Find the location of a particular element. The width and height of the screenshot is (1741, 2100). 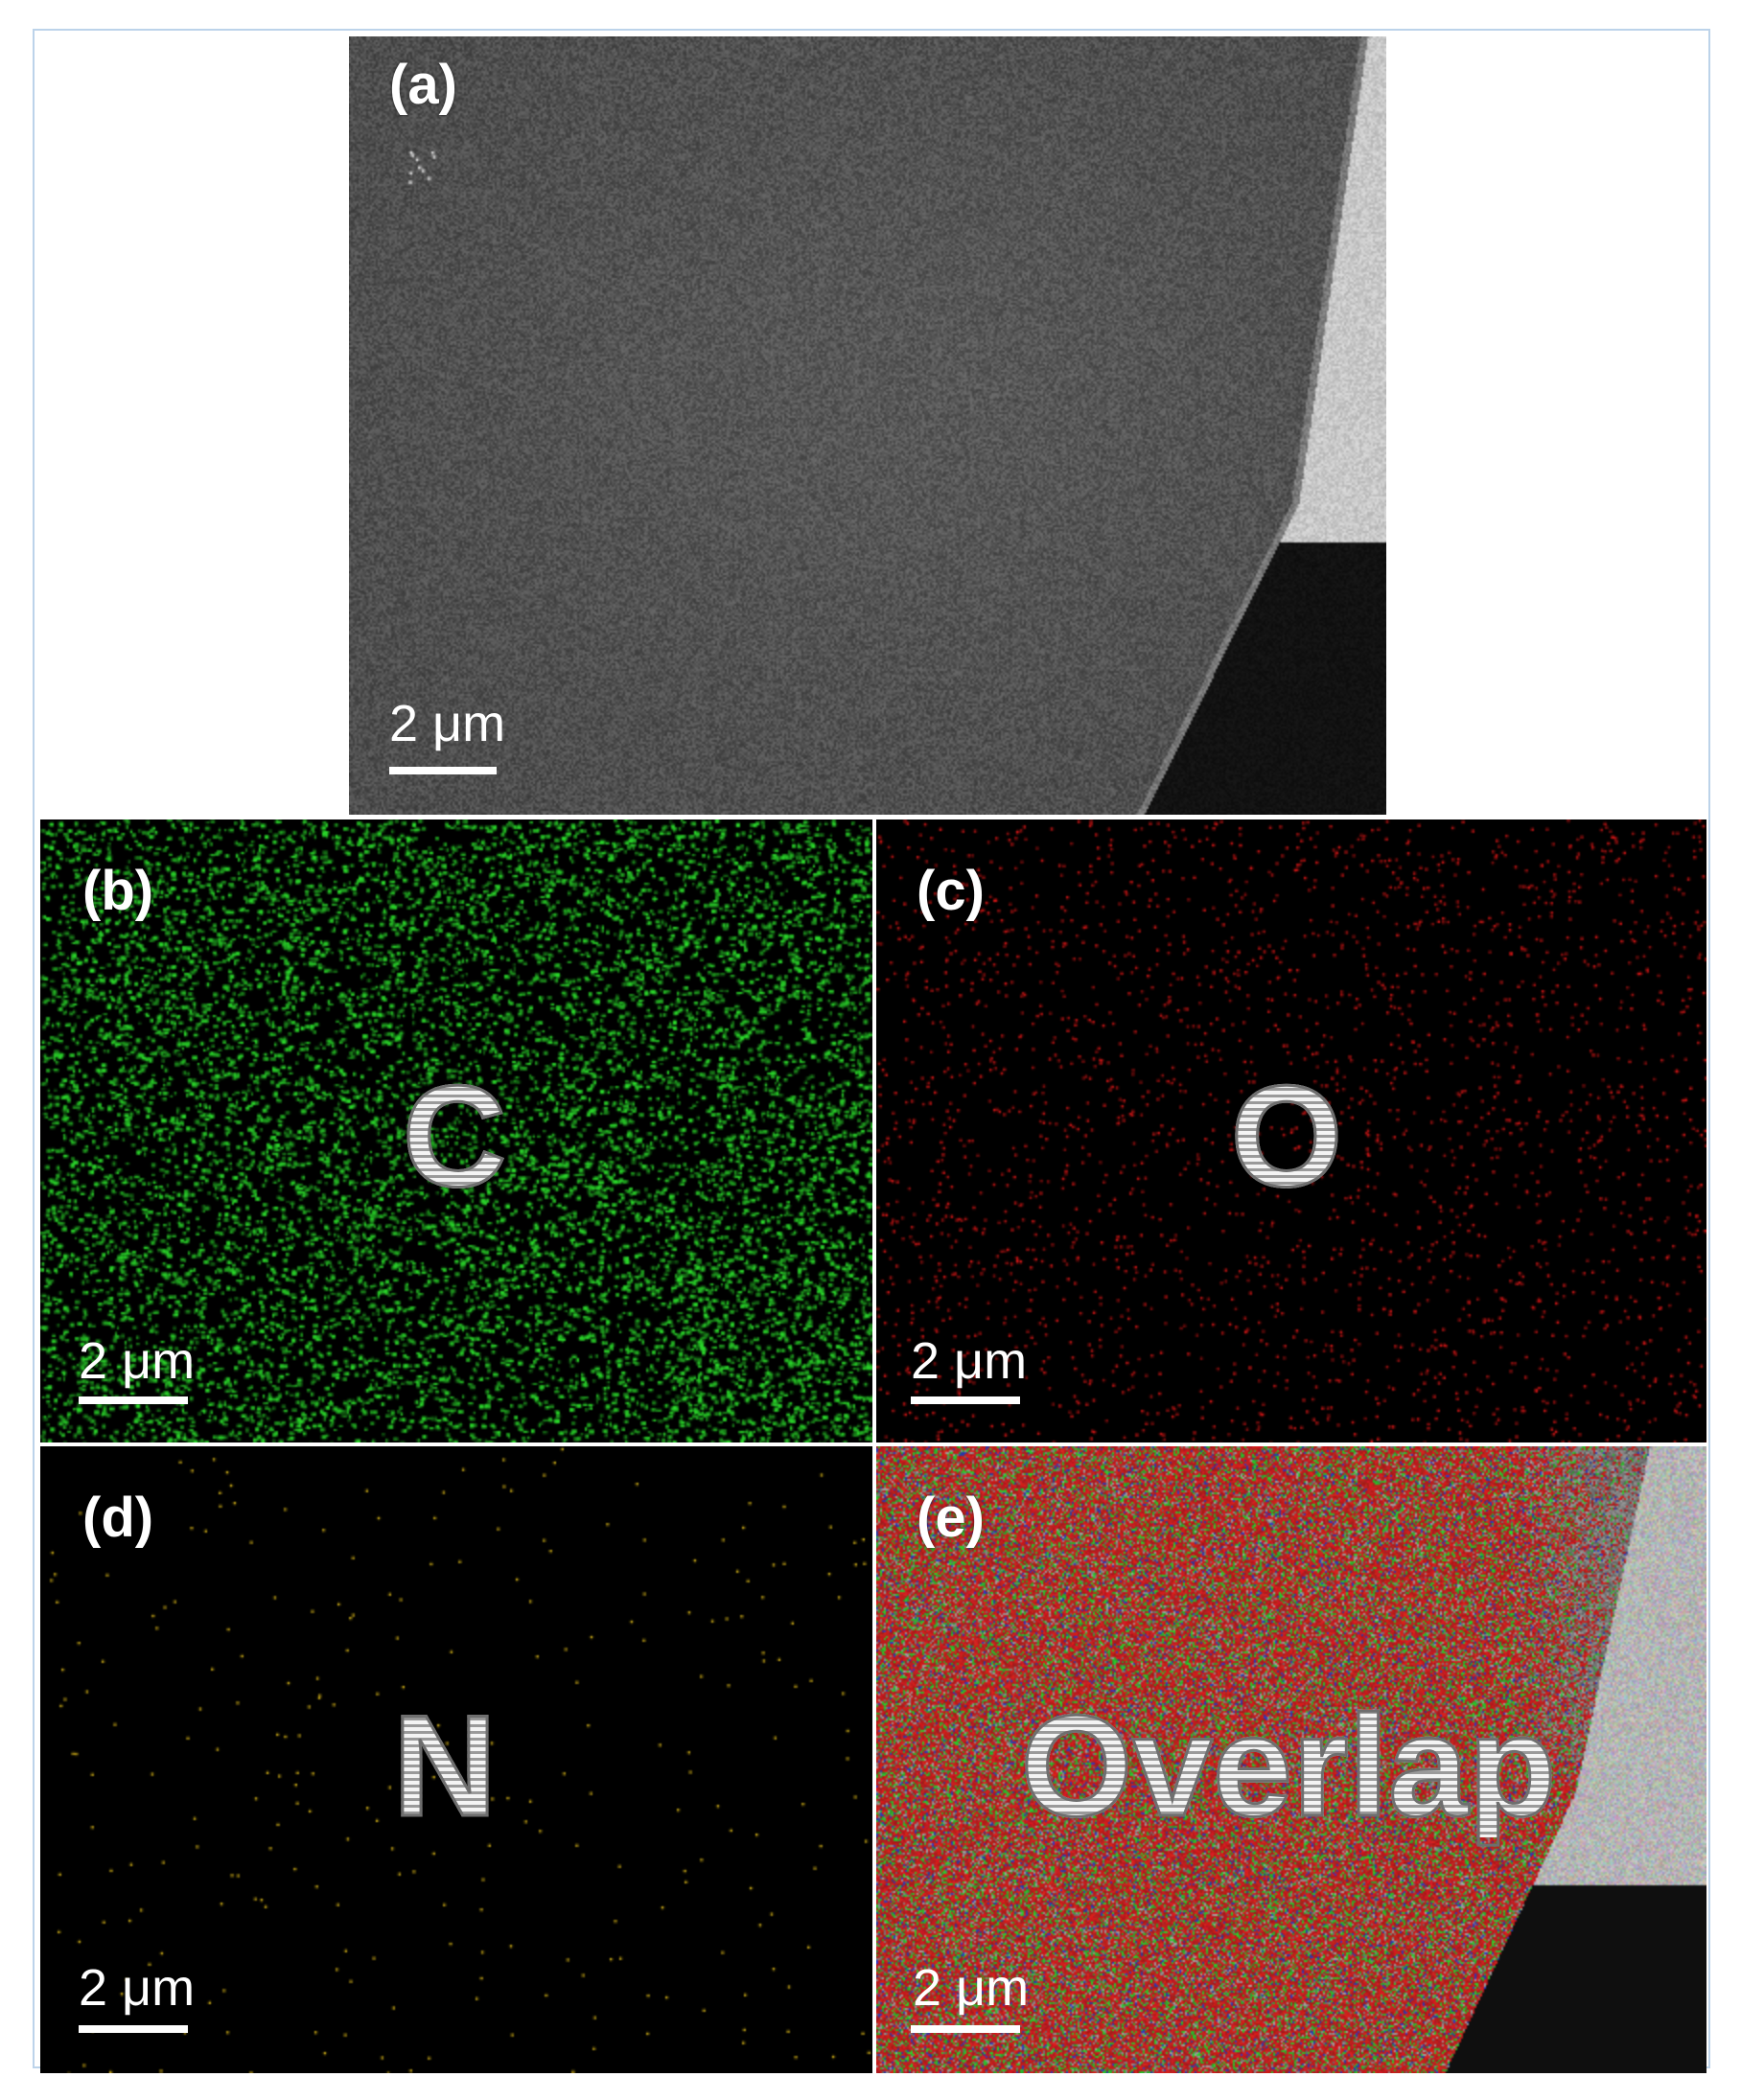

element-label-c: C is located at coordinates (454, 1135).